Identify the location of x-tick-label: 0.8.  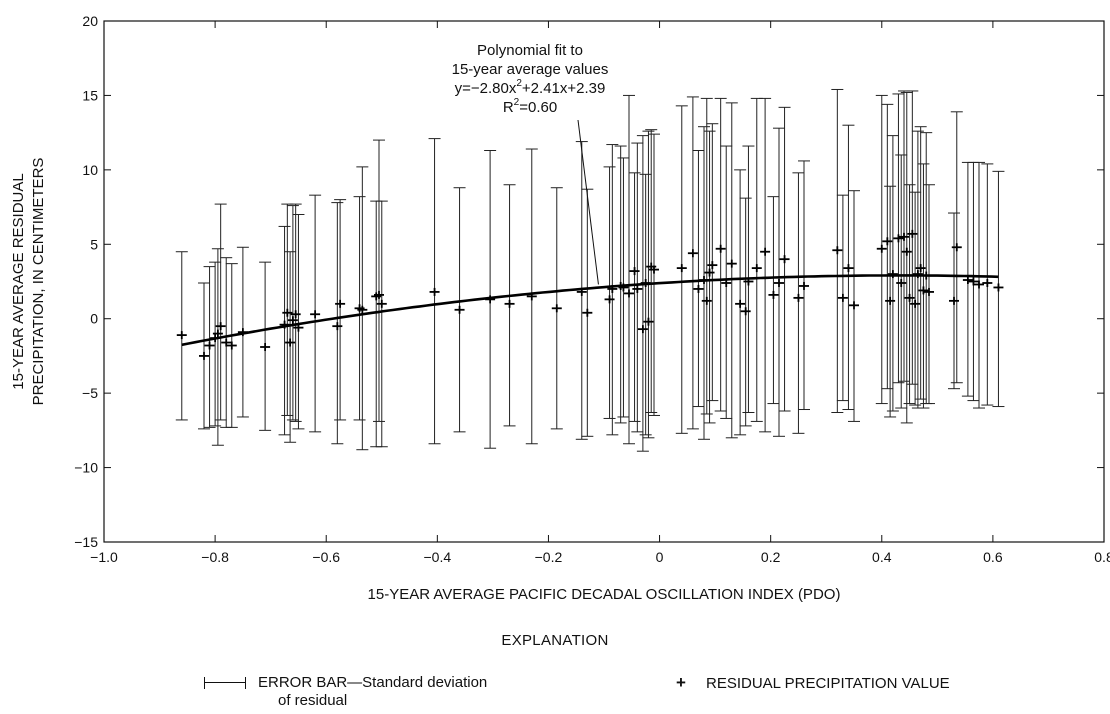
(1102, 557).